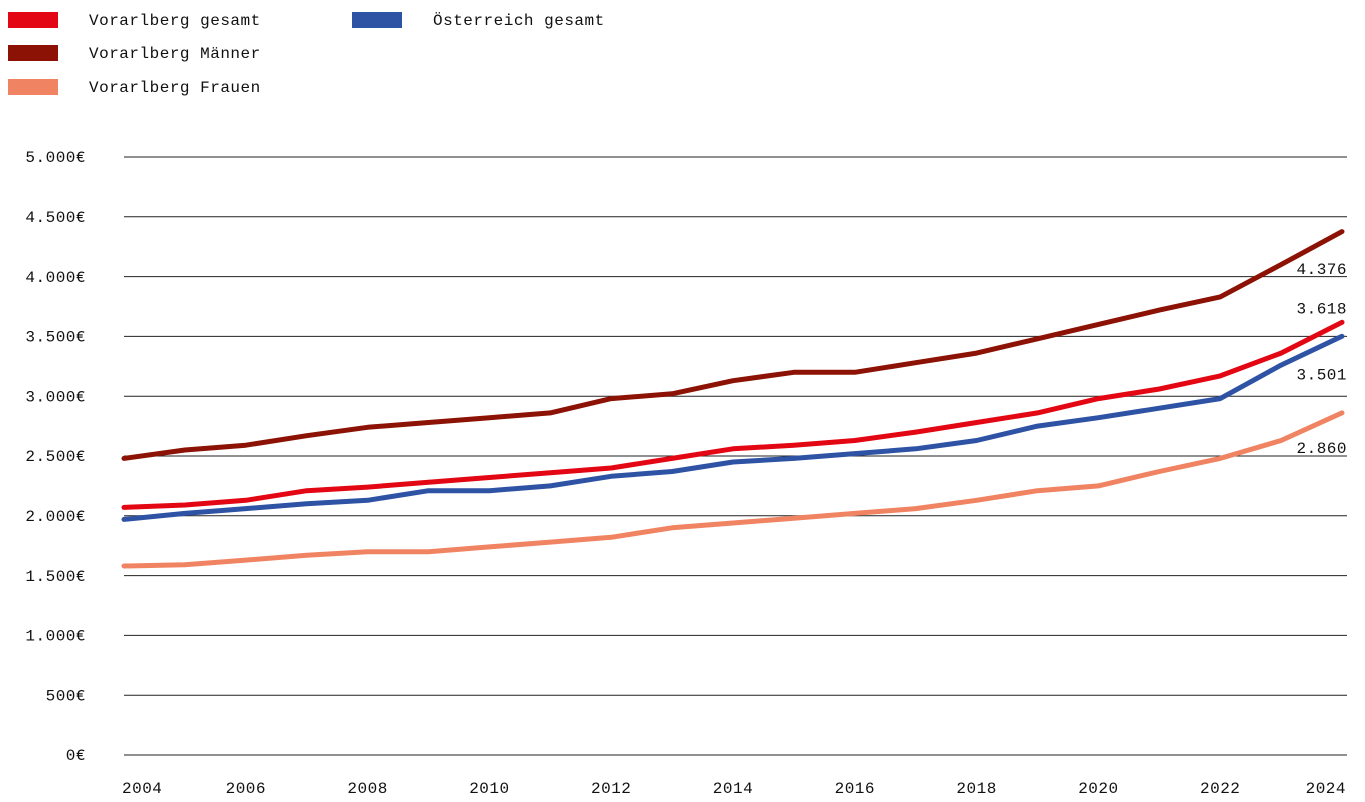 The height and width of the screenshot is (802, 1365). I want to click on x-tick-label: 2004, so click(142, 789).